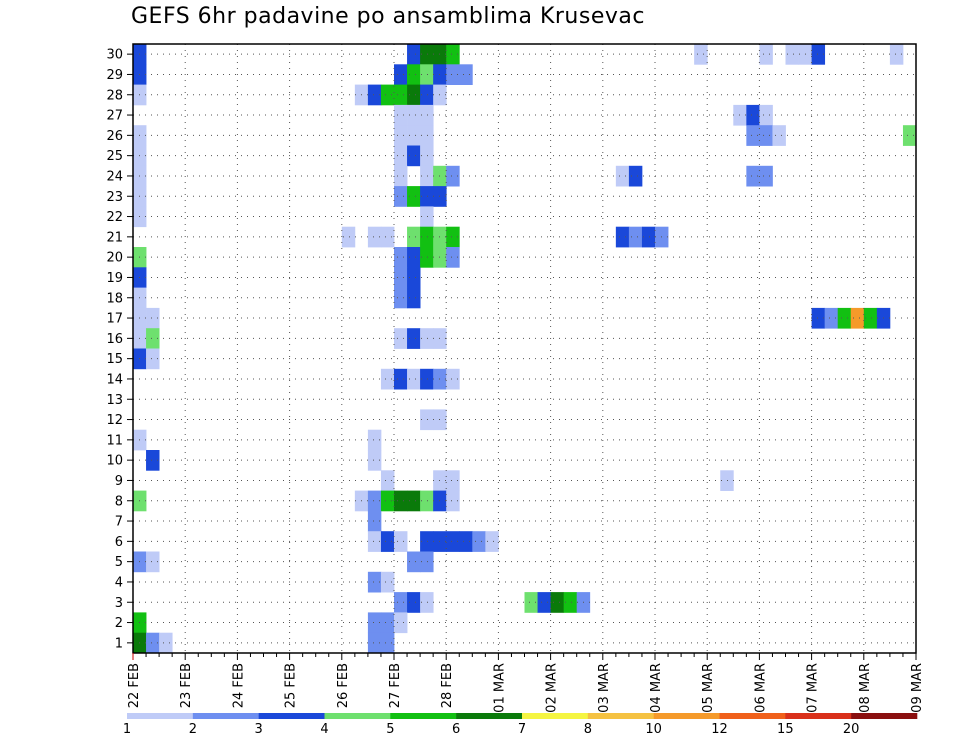 This screenshot has width=960, height=742. Describe the element at coordinates (851, 729) in the screenshot. I see `colorbar-label: 20` at that location.